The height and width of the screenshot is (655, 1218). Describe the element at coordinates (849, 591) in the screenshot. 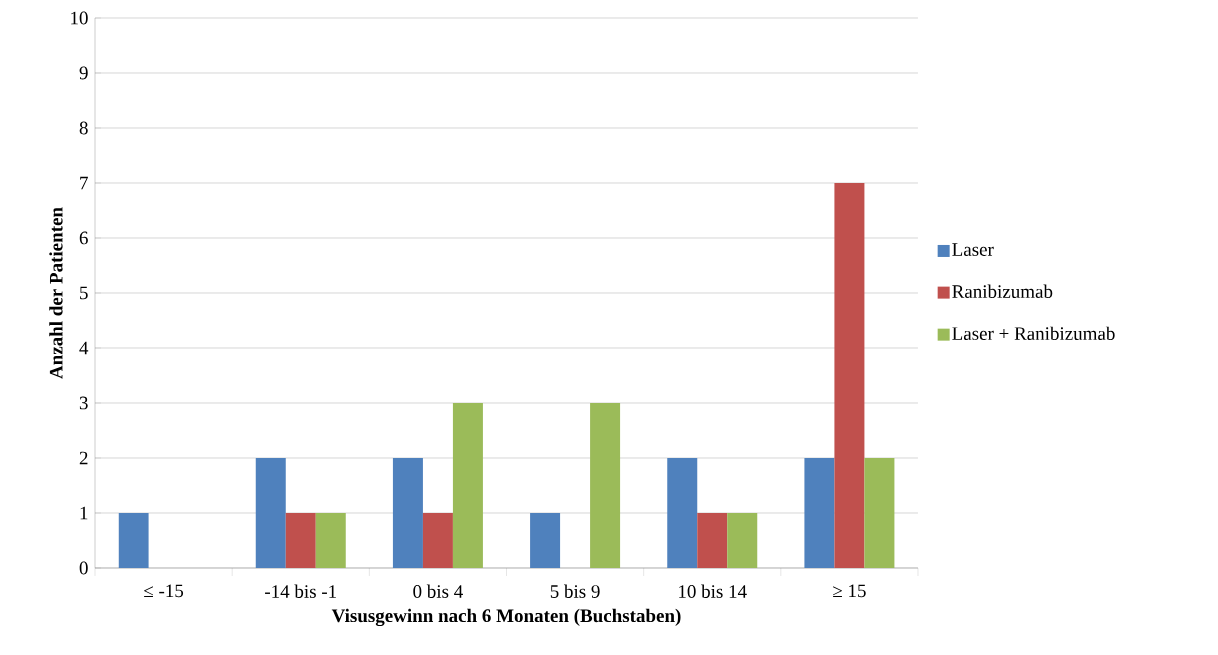

I see `x-tick-label: ≥ 15` at that location.